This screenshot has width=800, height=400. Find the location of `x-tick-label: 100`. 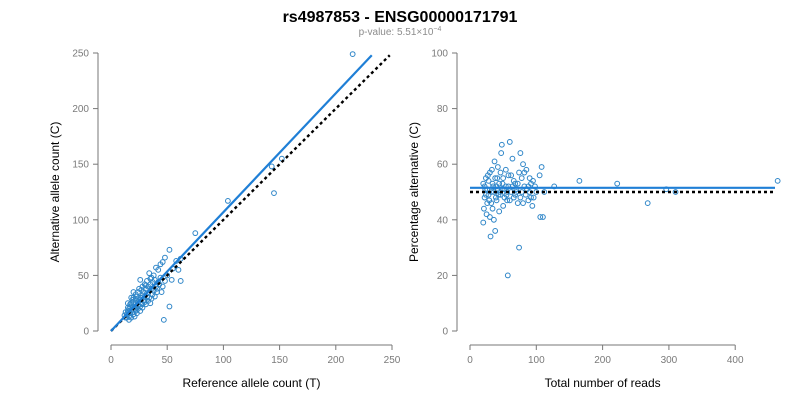

x-tick-label: 100 is located at coordinates (223, 360).